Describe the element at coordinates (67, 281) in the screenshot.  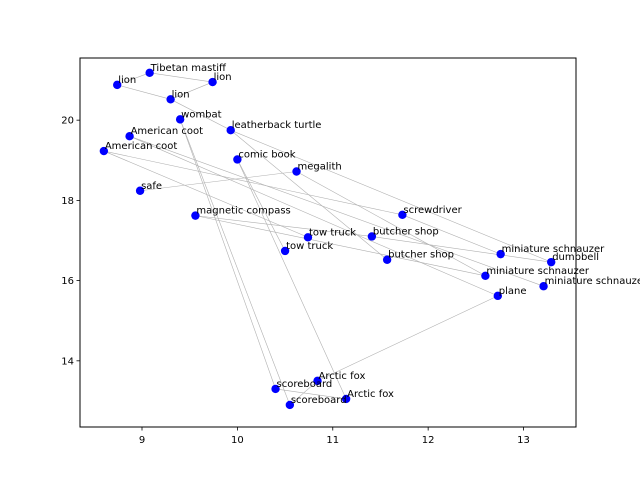
I see `y-tick-label: 16` at that location.